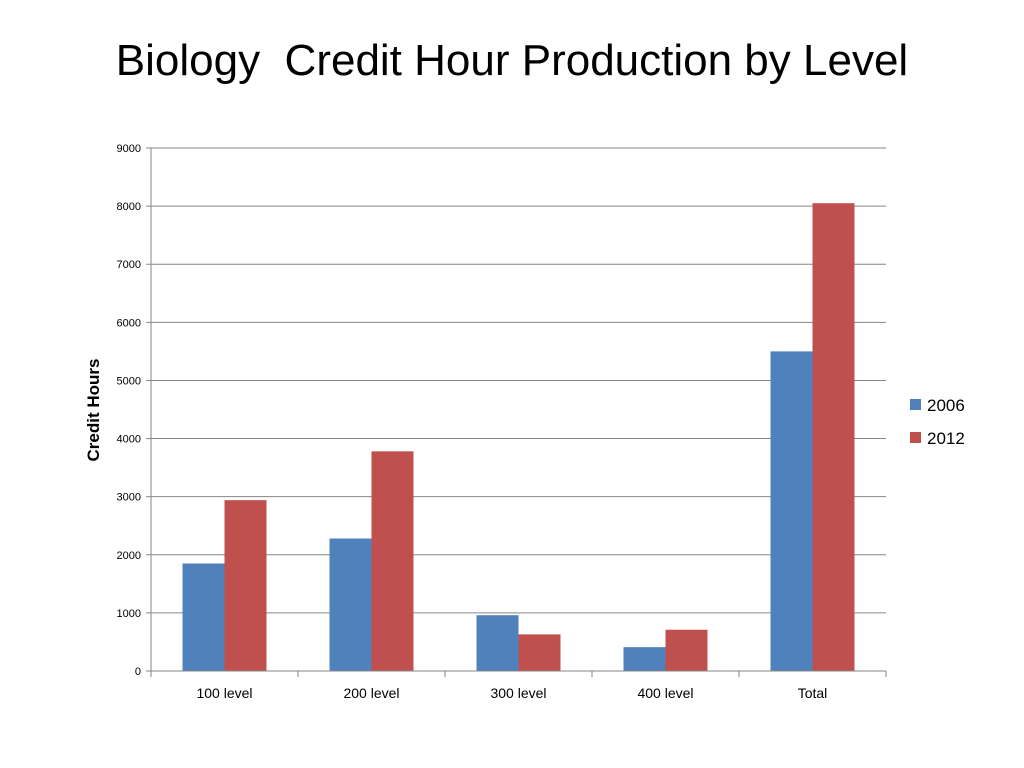 Image resolution: width=1024 pixels, height=768 pixels. I want to click on y-tick-label: 8000, so click(129, 207).